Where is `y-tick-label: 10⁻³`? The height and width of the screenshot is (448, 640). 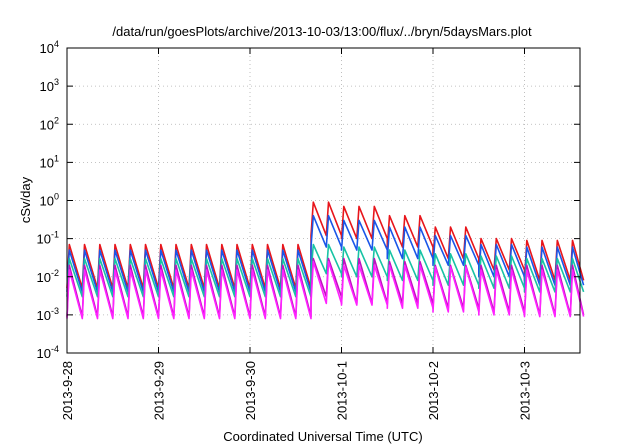
y-tick-label: 10⁻³ is located at coordinates (48, 314).